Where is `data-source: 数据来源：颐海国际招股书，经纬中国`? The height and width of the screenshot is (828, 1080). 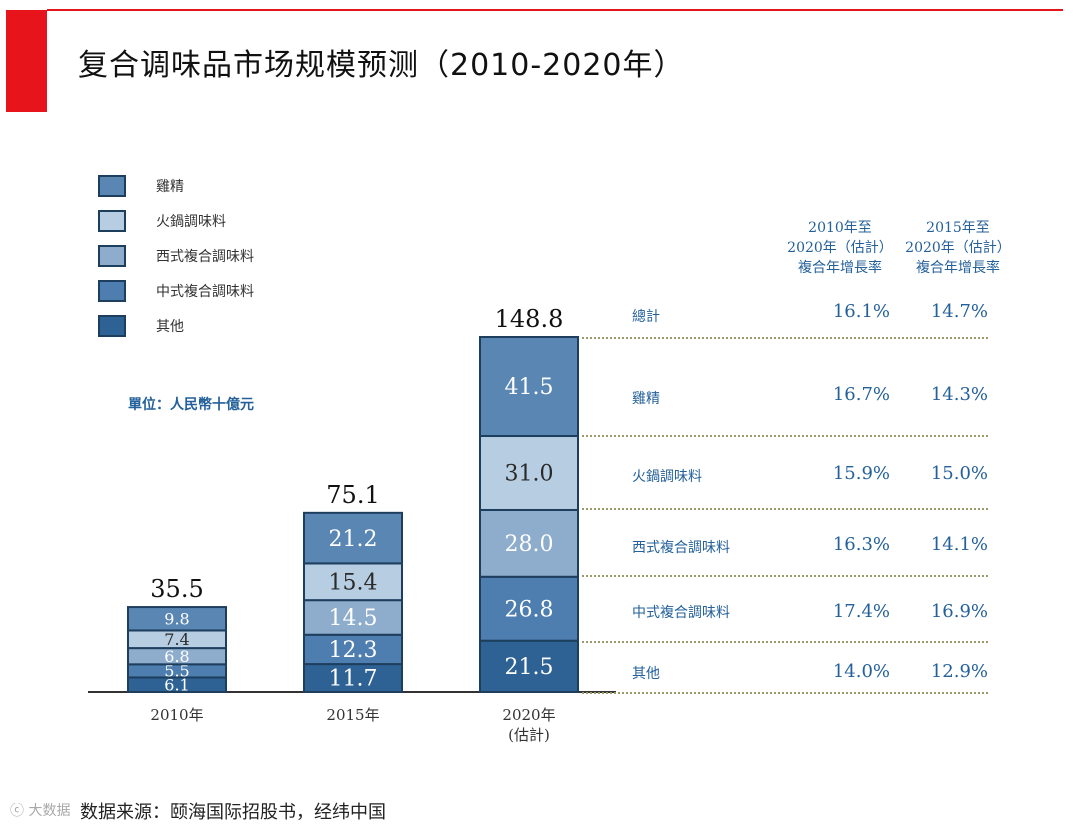
data-source: 数据来源：颐海国际招股书，经纬中国 is located at coordinates (233, 812).